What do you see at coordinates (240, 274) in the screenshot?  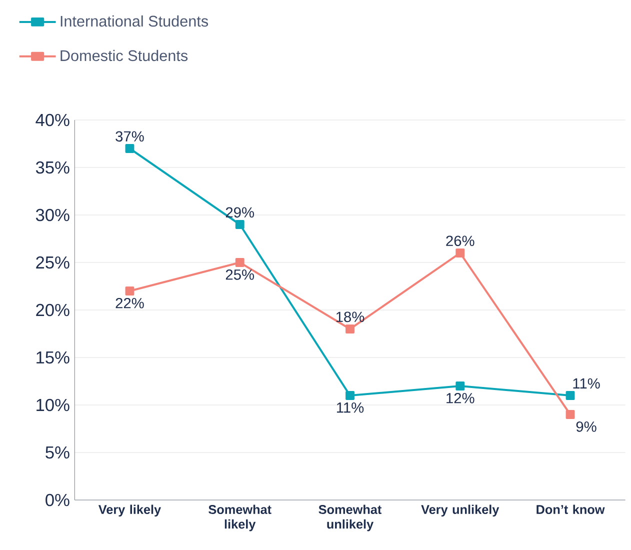 I see `data-label: 25%` at bounding box center [240, 274].